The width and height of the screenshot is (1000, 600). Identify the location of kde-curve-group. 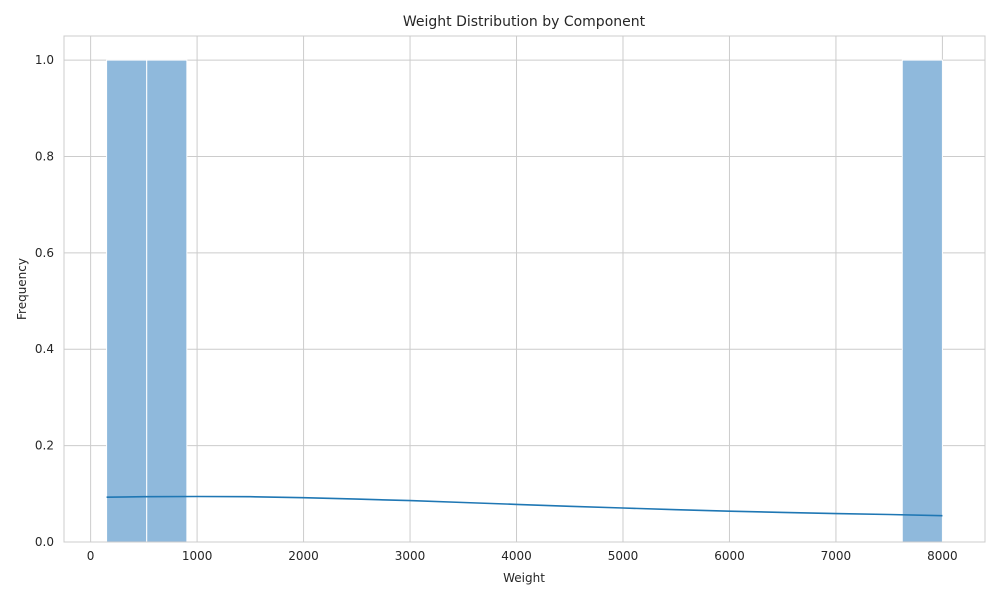
(524, 506).